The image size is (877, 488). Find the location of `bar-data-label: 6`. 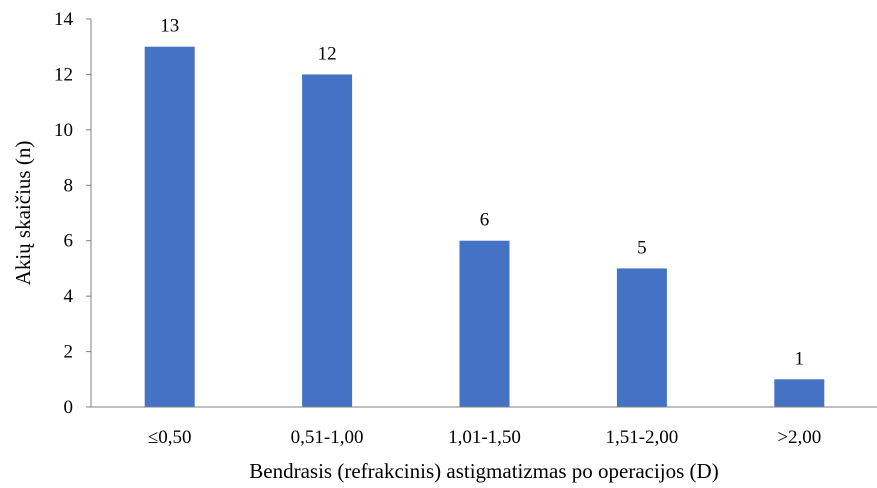

bar-data-label: 6 is located at coordinates (485, 220).